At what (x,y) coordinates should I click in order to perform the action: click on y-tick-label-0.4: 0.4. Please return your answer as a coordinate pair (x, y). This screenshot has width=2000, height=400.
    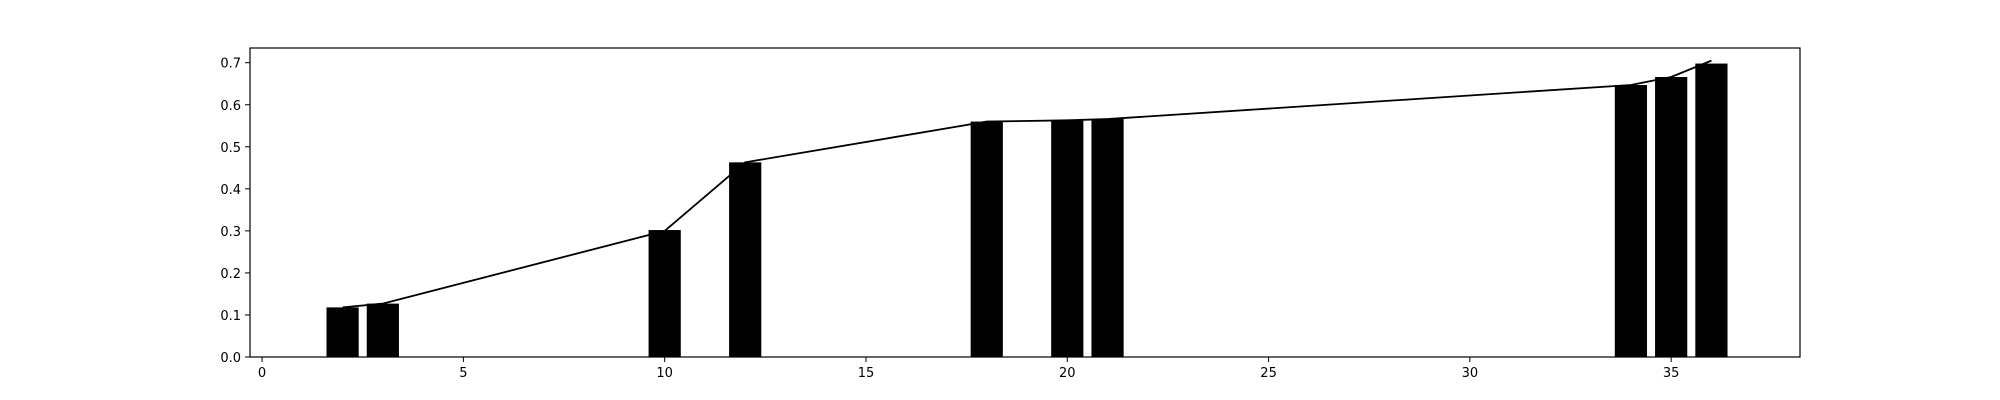
    Looking at the image, I should click on (230, 190).